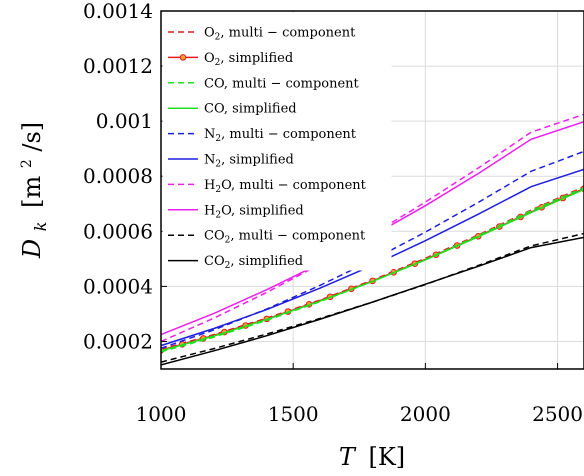 The height and width of the screenshot is (476, 584). Describe the element at coordinates (124, 121) in the screenshot. I see `y-tick-label: 0.001` at that location.